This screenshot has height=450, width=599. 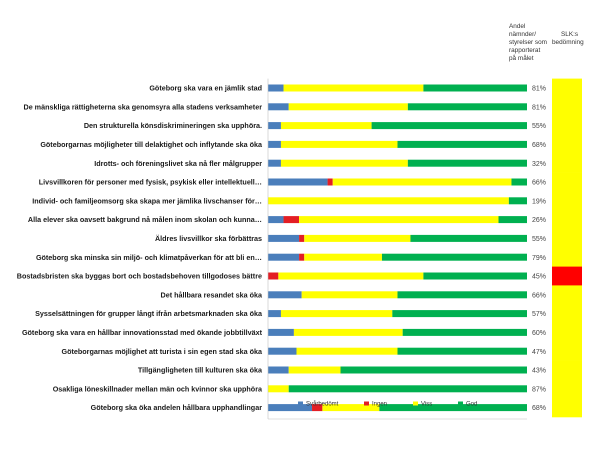 What do you see at coordinates (200, 370) in the screenshot?
I see `category-label: Tillgängligheten till kulturen ska öka` at bounding box center [200, 370].